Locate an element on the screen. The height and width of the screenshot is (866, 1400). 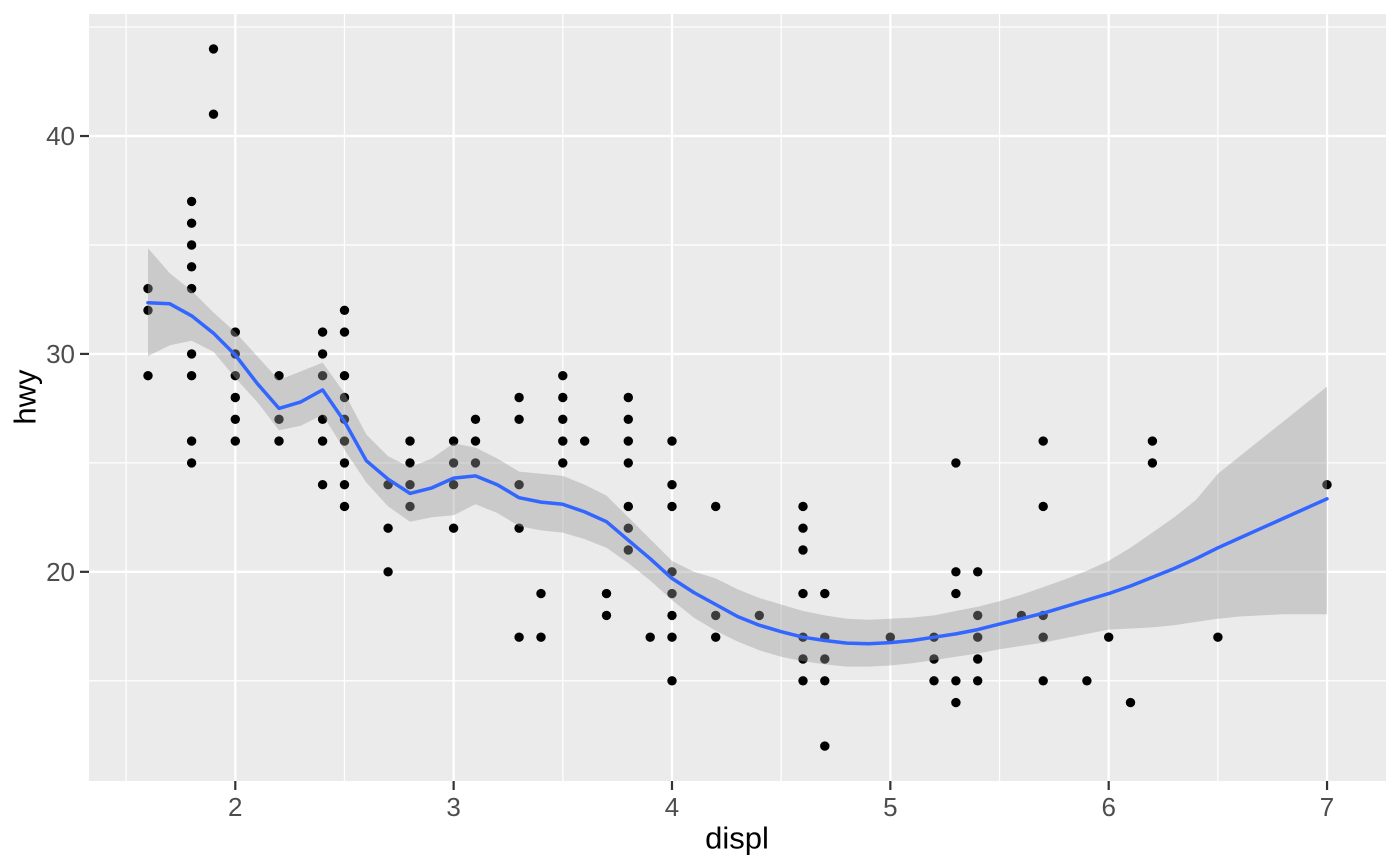
x-tick-labels: 2 3 4 5 6 7 is located at coordinates (781, 807).